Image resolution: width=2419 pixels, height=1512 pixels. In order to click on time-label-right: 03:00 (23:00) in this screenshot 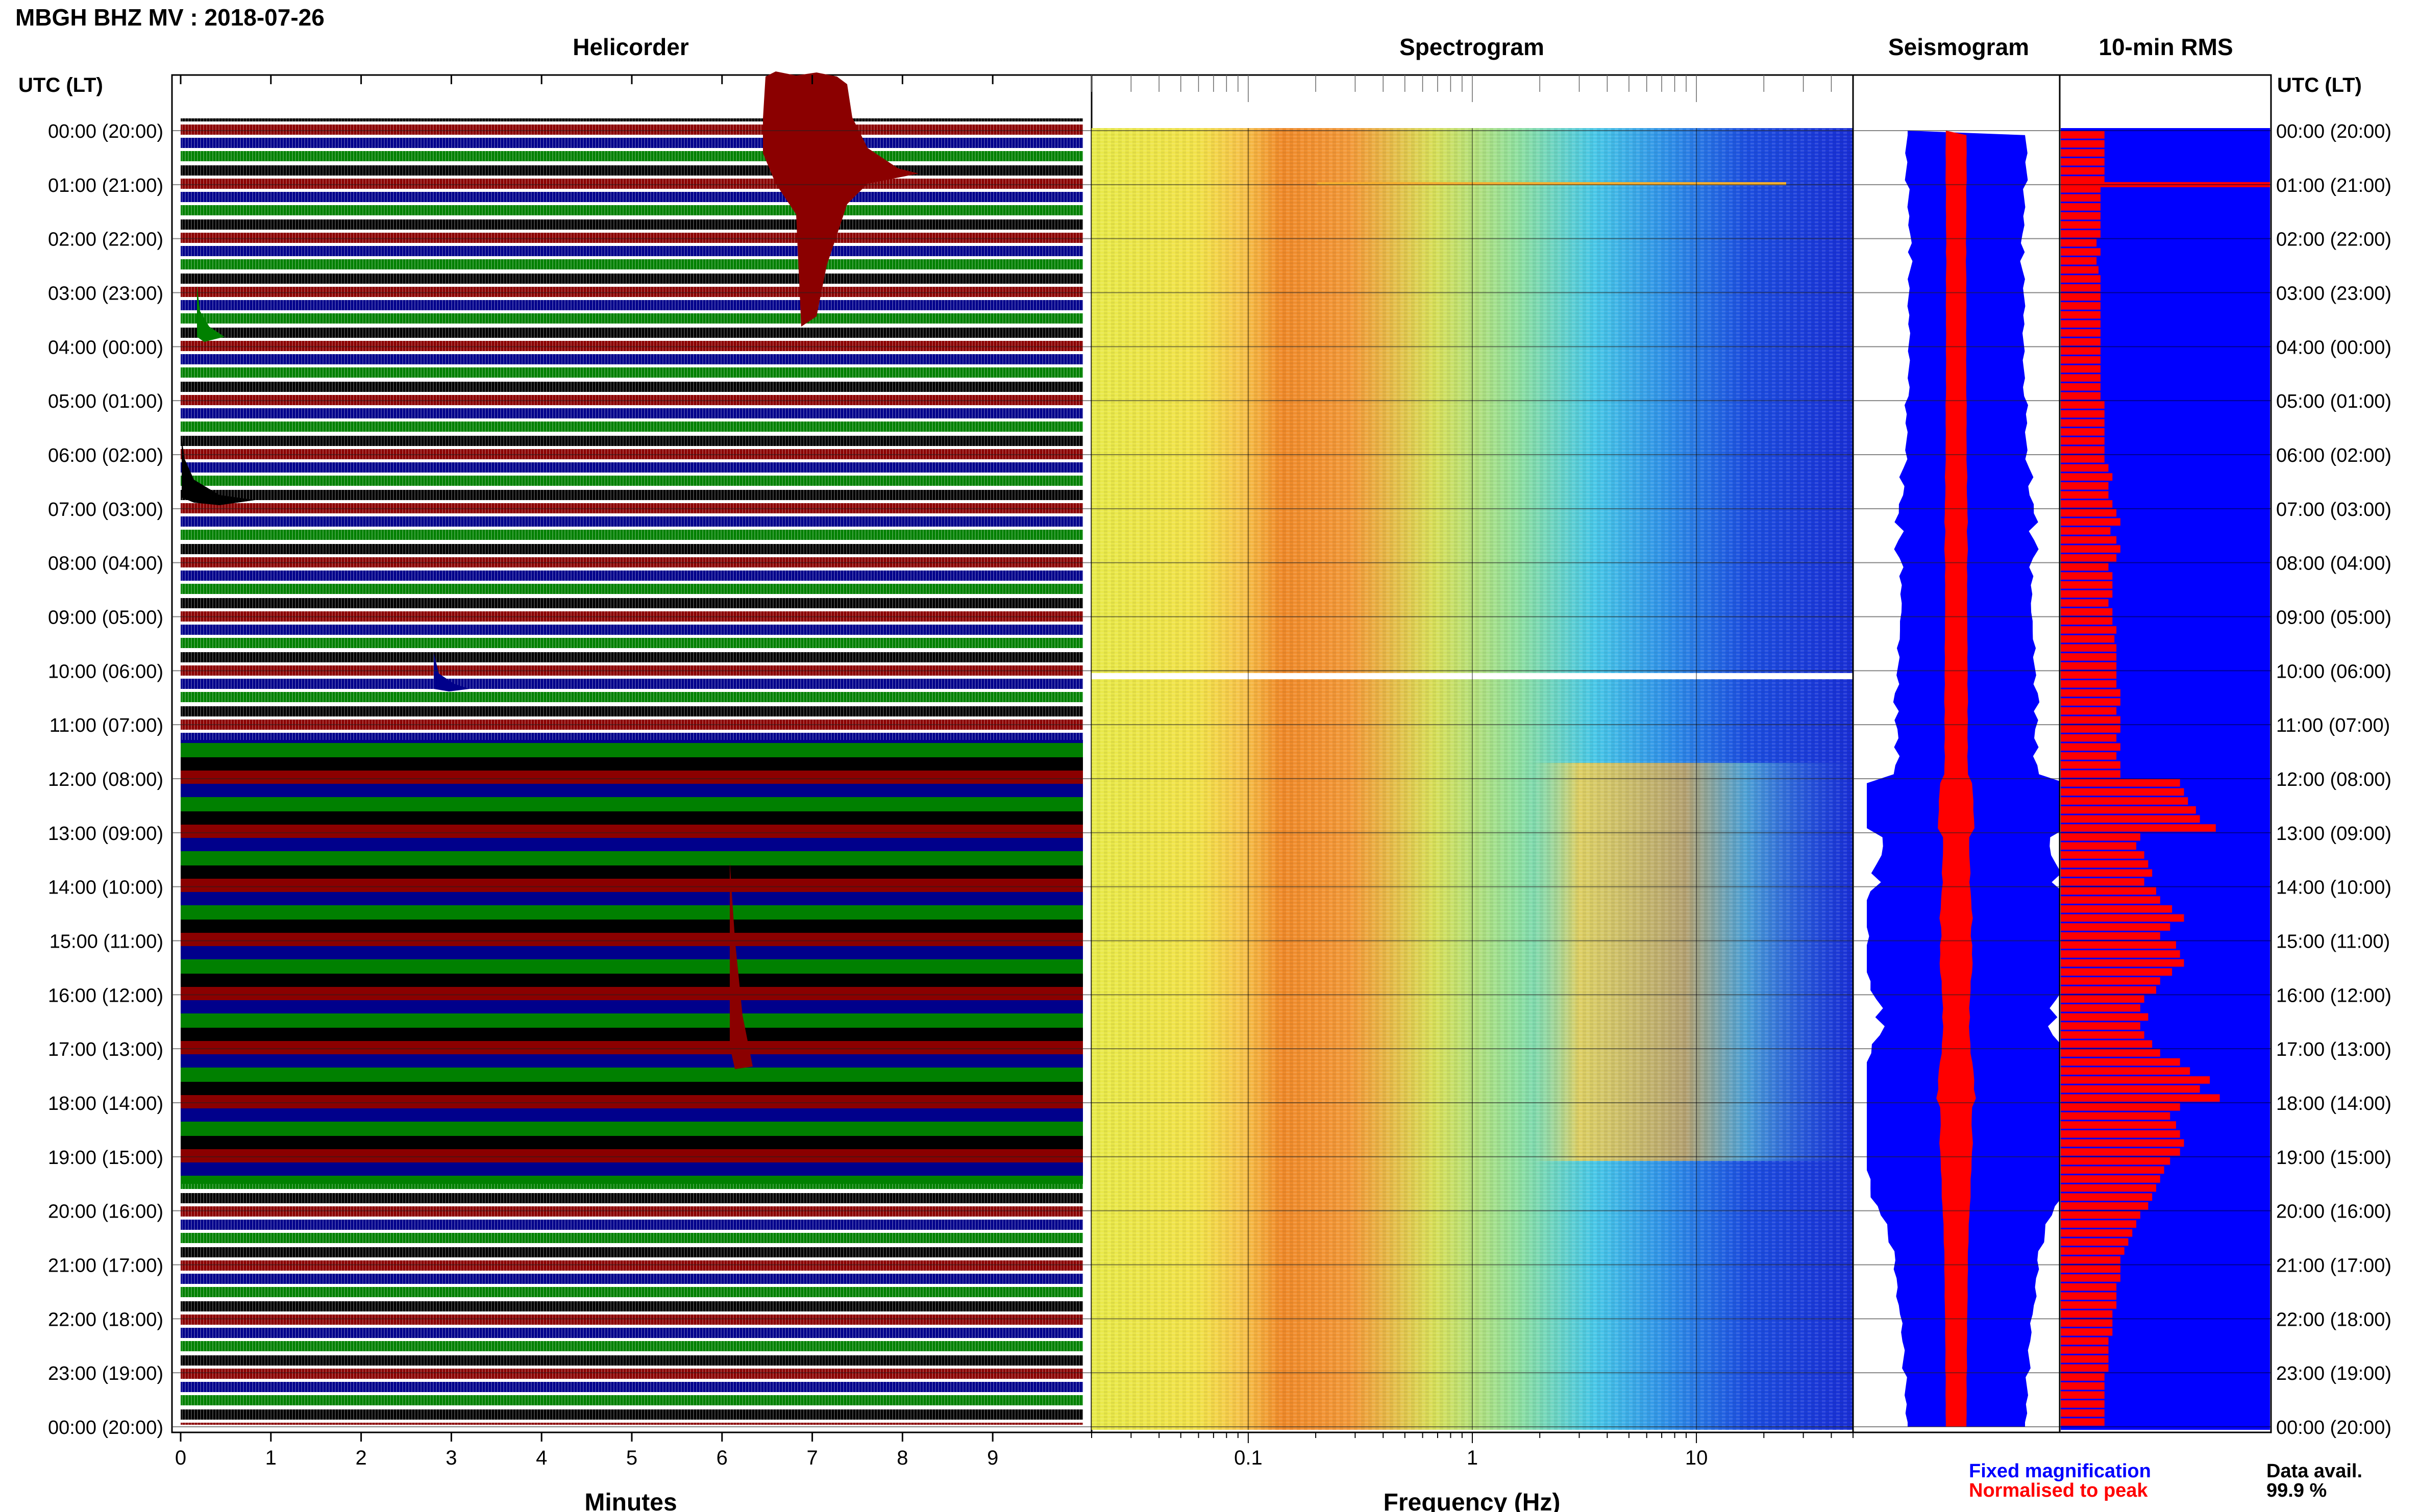, I will do `click(2333, 294)`.